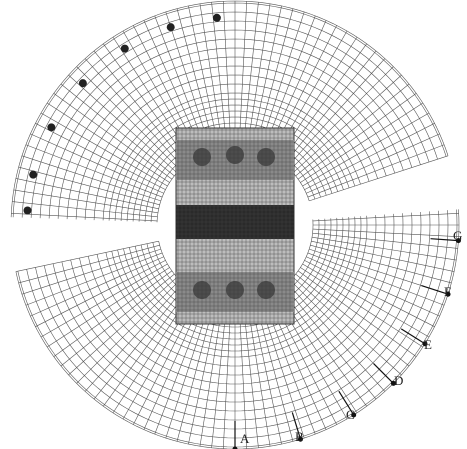 This screenshot has height=449, width=467. What do you see at coordinates (245, 438) in the screenshot?
I see `label-a: A` at bounding box center [245, 438].